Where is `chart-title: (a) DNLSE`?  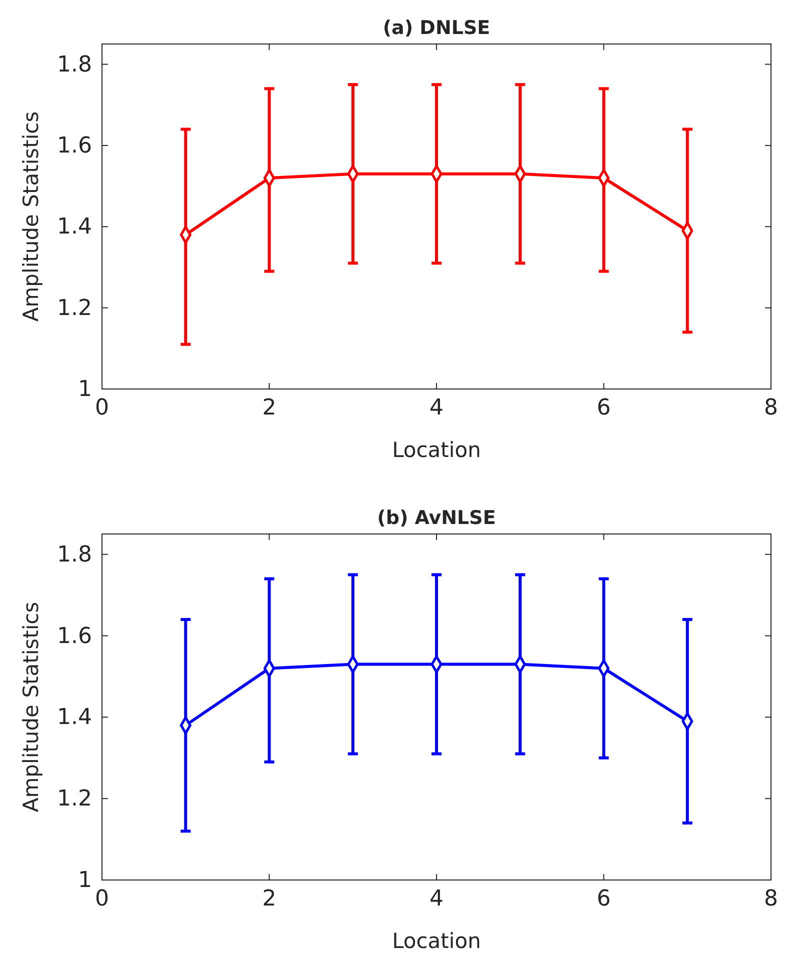
chart-title: (a) DNLSE is located at coordinates (436, 28).